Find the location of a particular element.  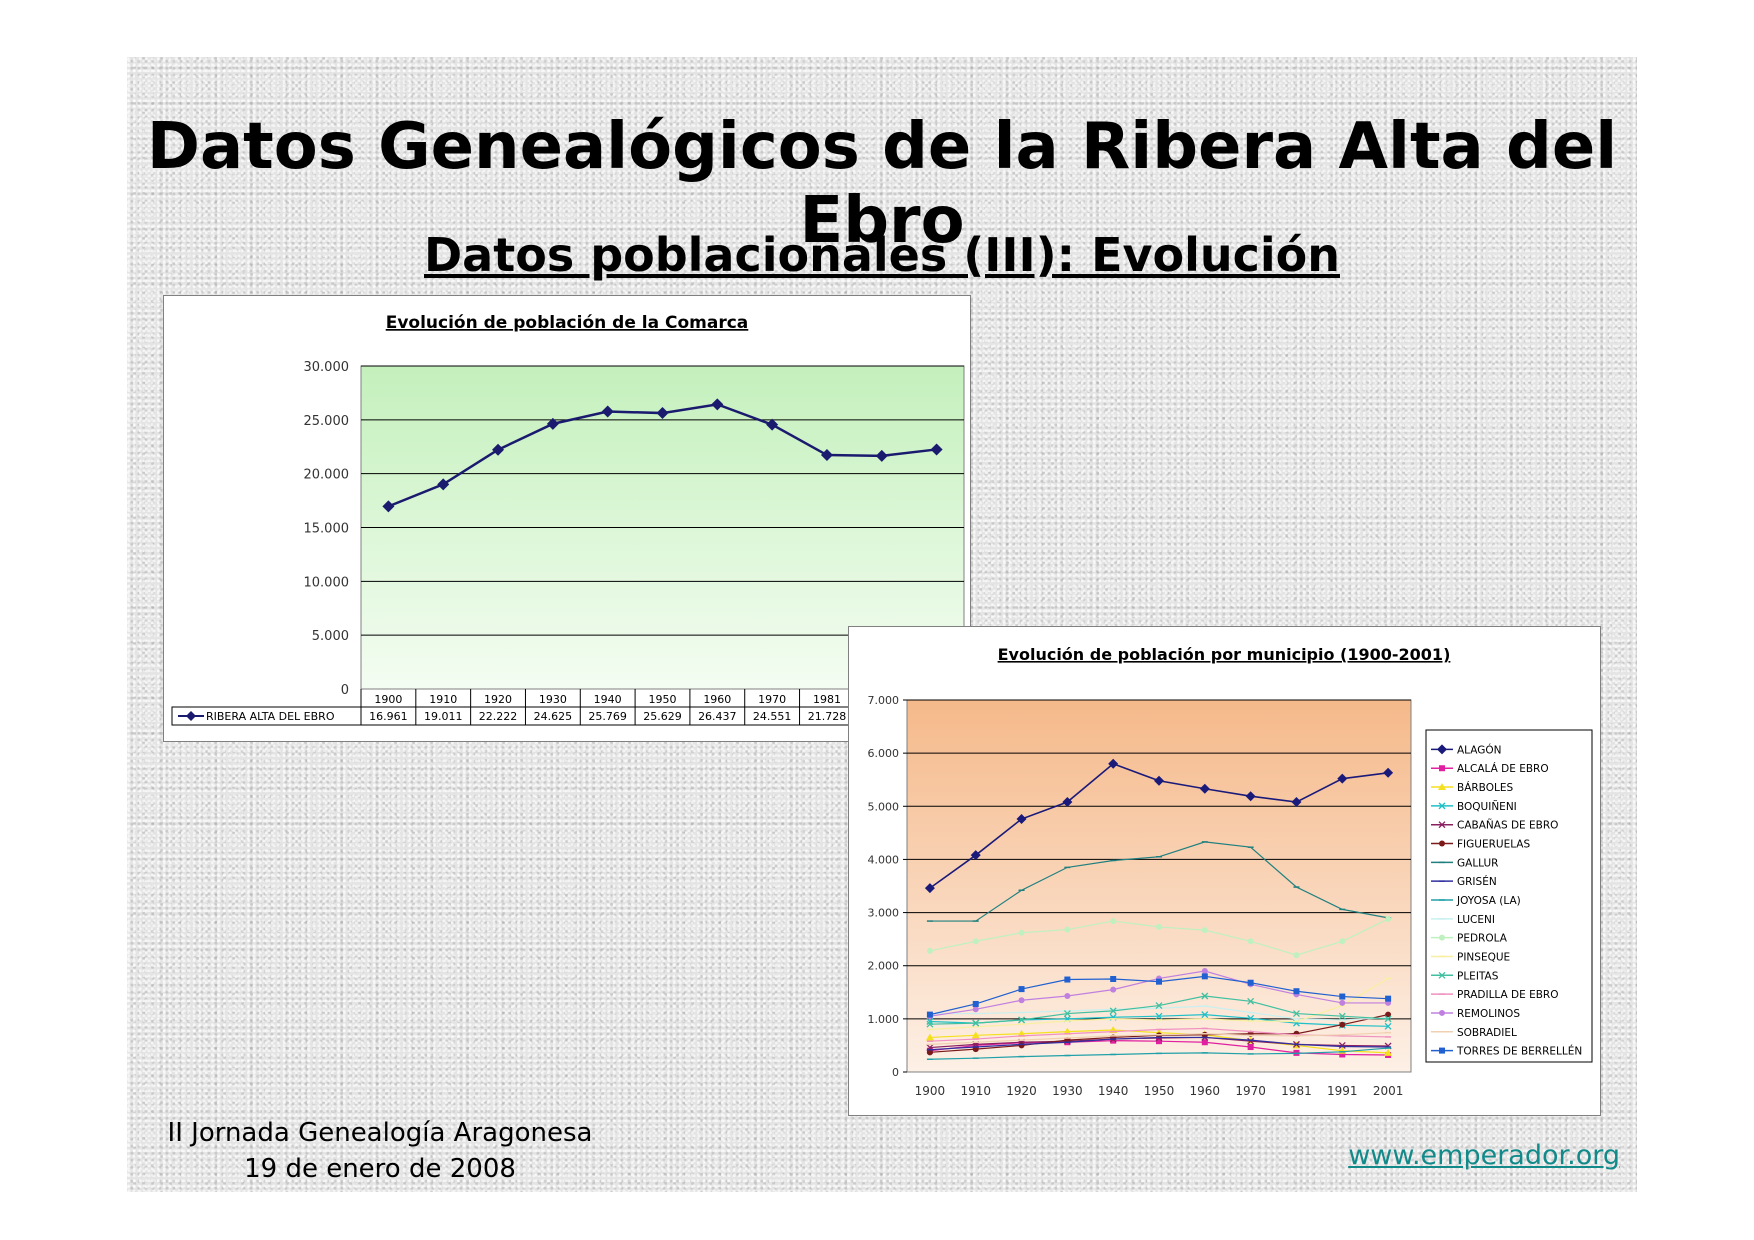

event-date: 19 de enero de 2008 is located at coordinates (380, 1169).